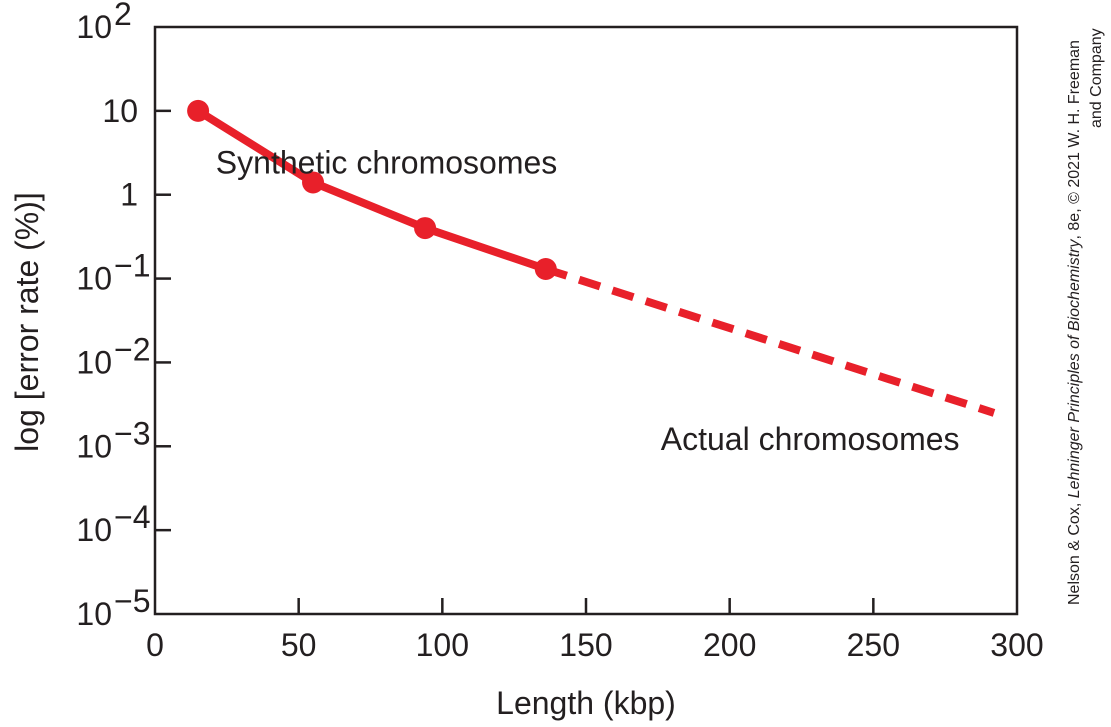  Describe the element at coordinates (132, 517) in the screenshot. I see `y-tick-exponent: −4` at that location.